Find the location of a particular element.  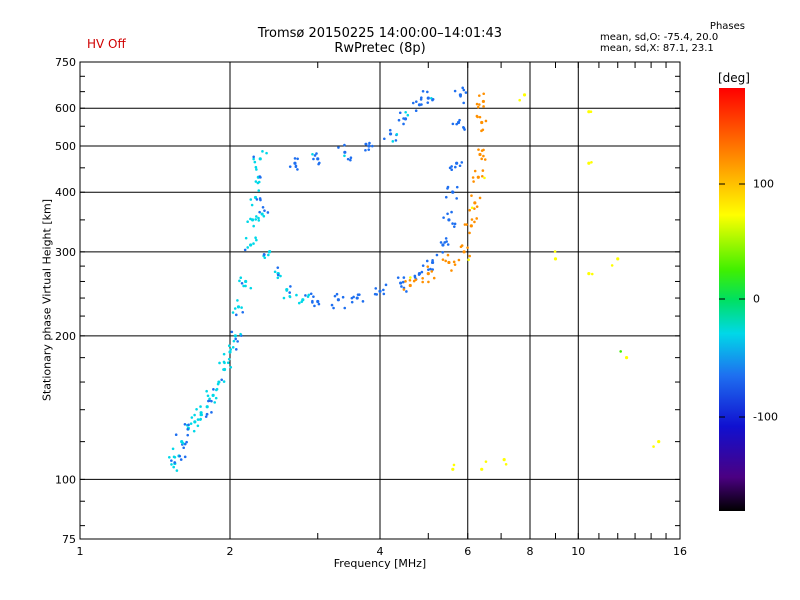

chart-title: Tromsø 20150225 14:00:00–14:01:43 is located at coordinates (380, 33).